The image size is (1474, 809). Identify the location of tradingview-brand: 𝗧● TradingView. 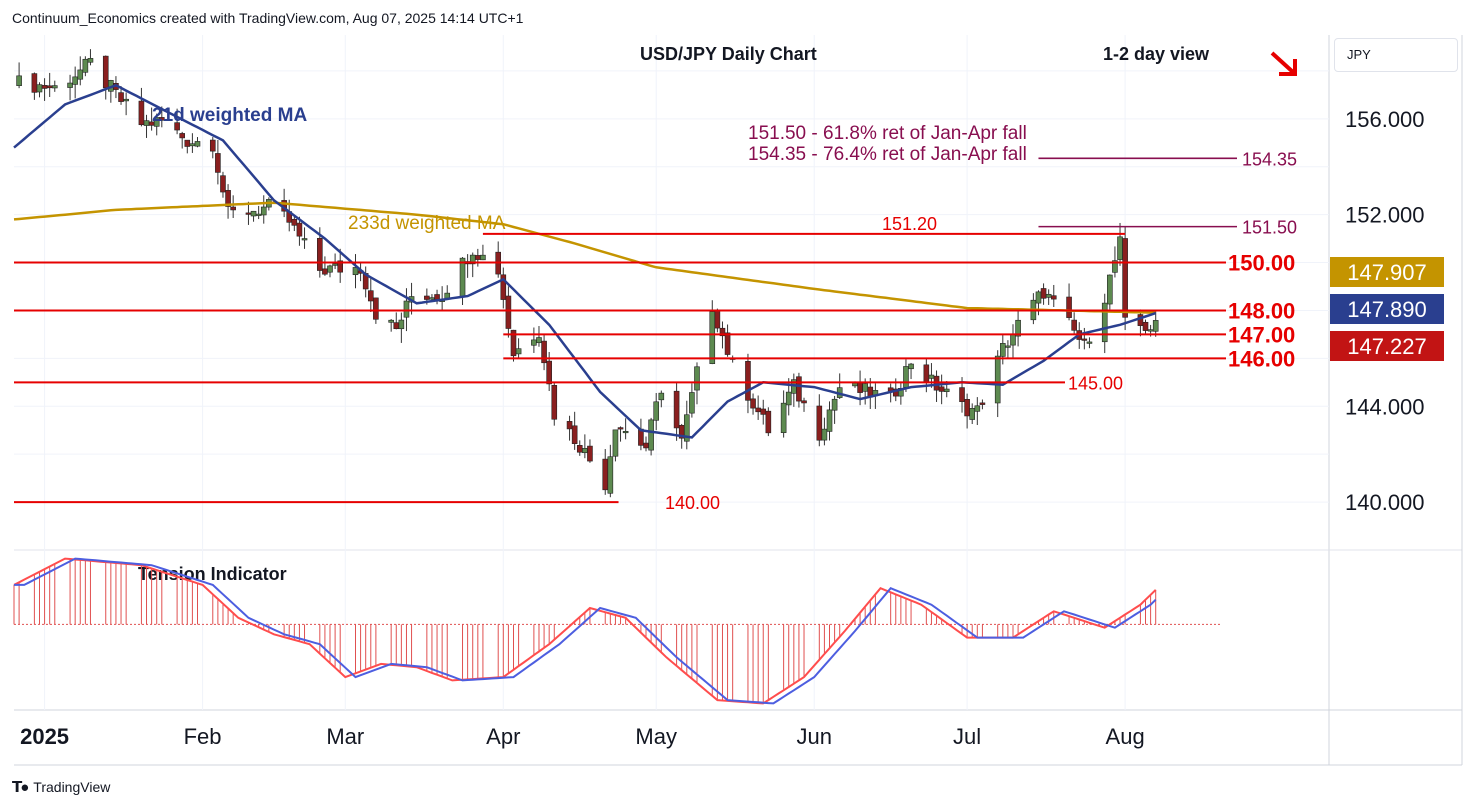
(61, 787).